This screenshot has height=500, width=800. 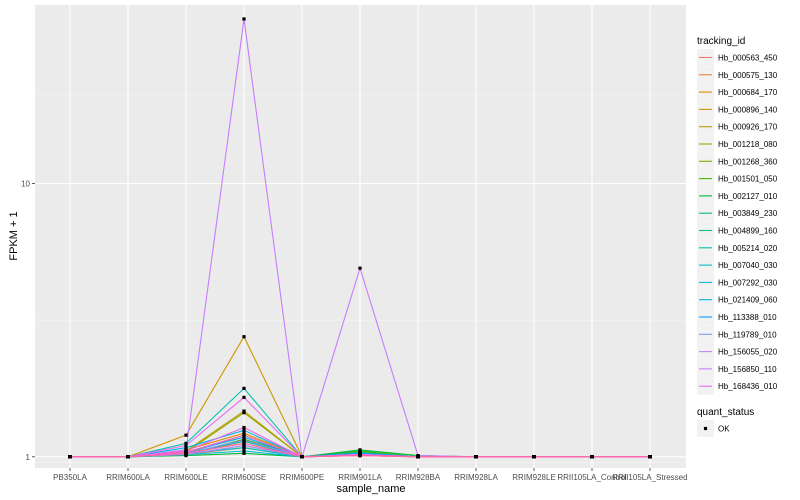 I want to click on legend-key-label: Hb_003849_230, so click(x=748, y=213).